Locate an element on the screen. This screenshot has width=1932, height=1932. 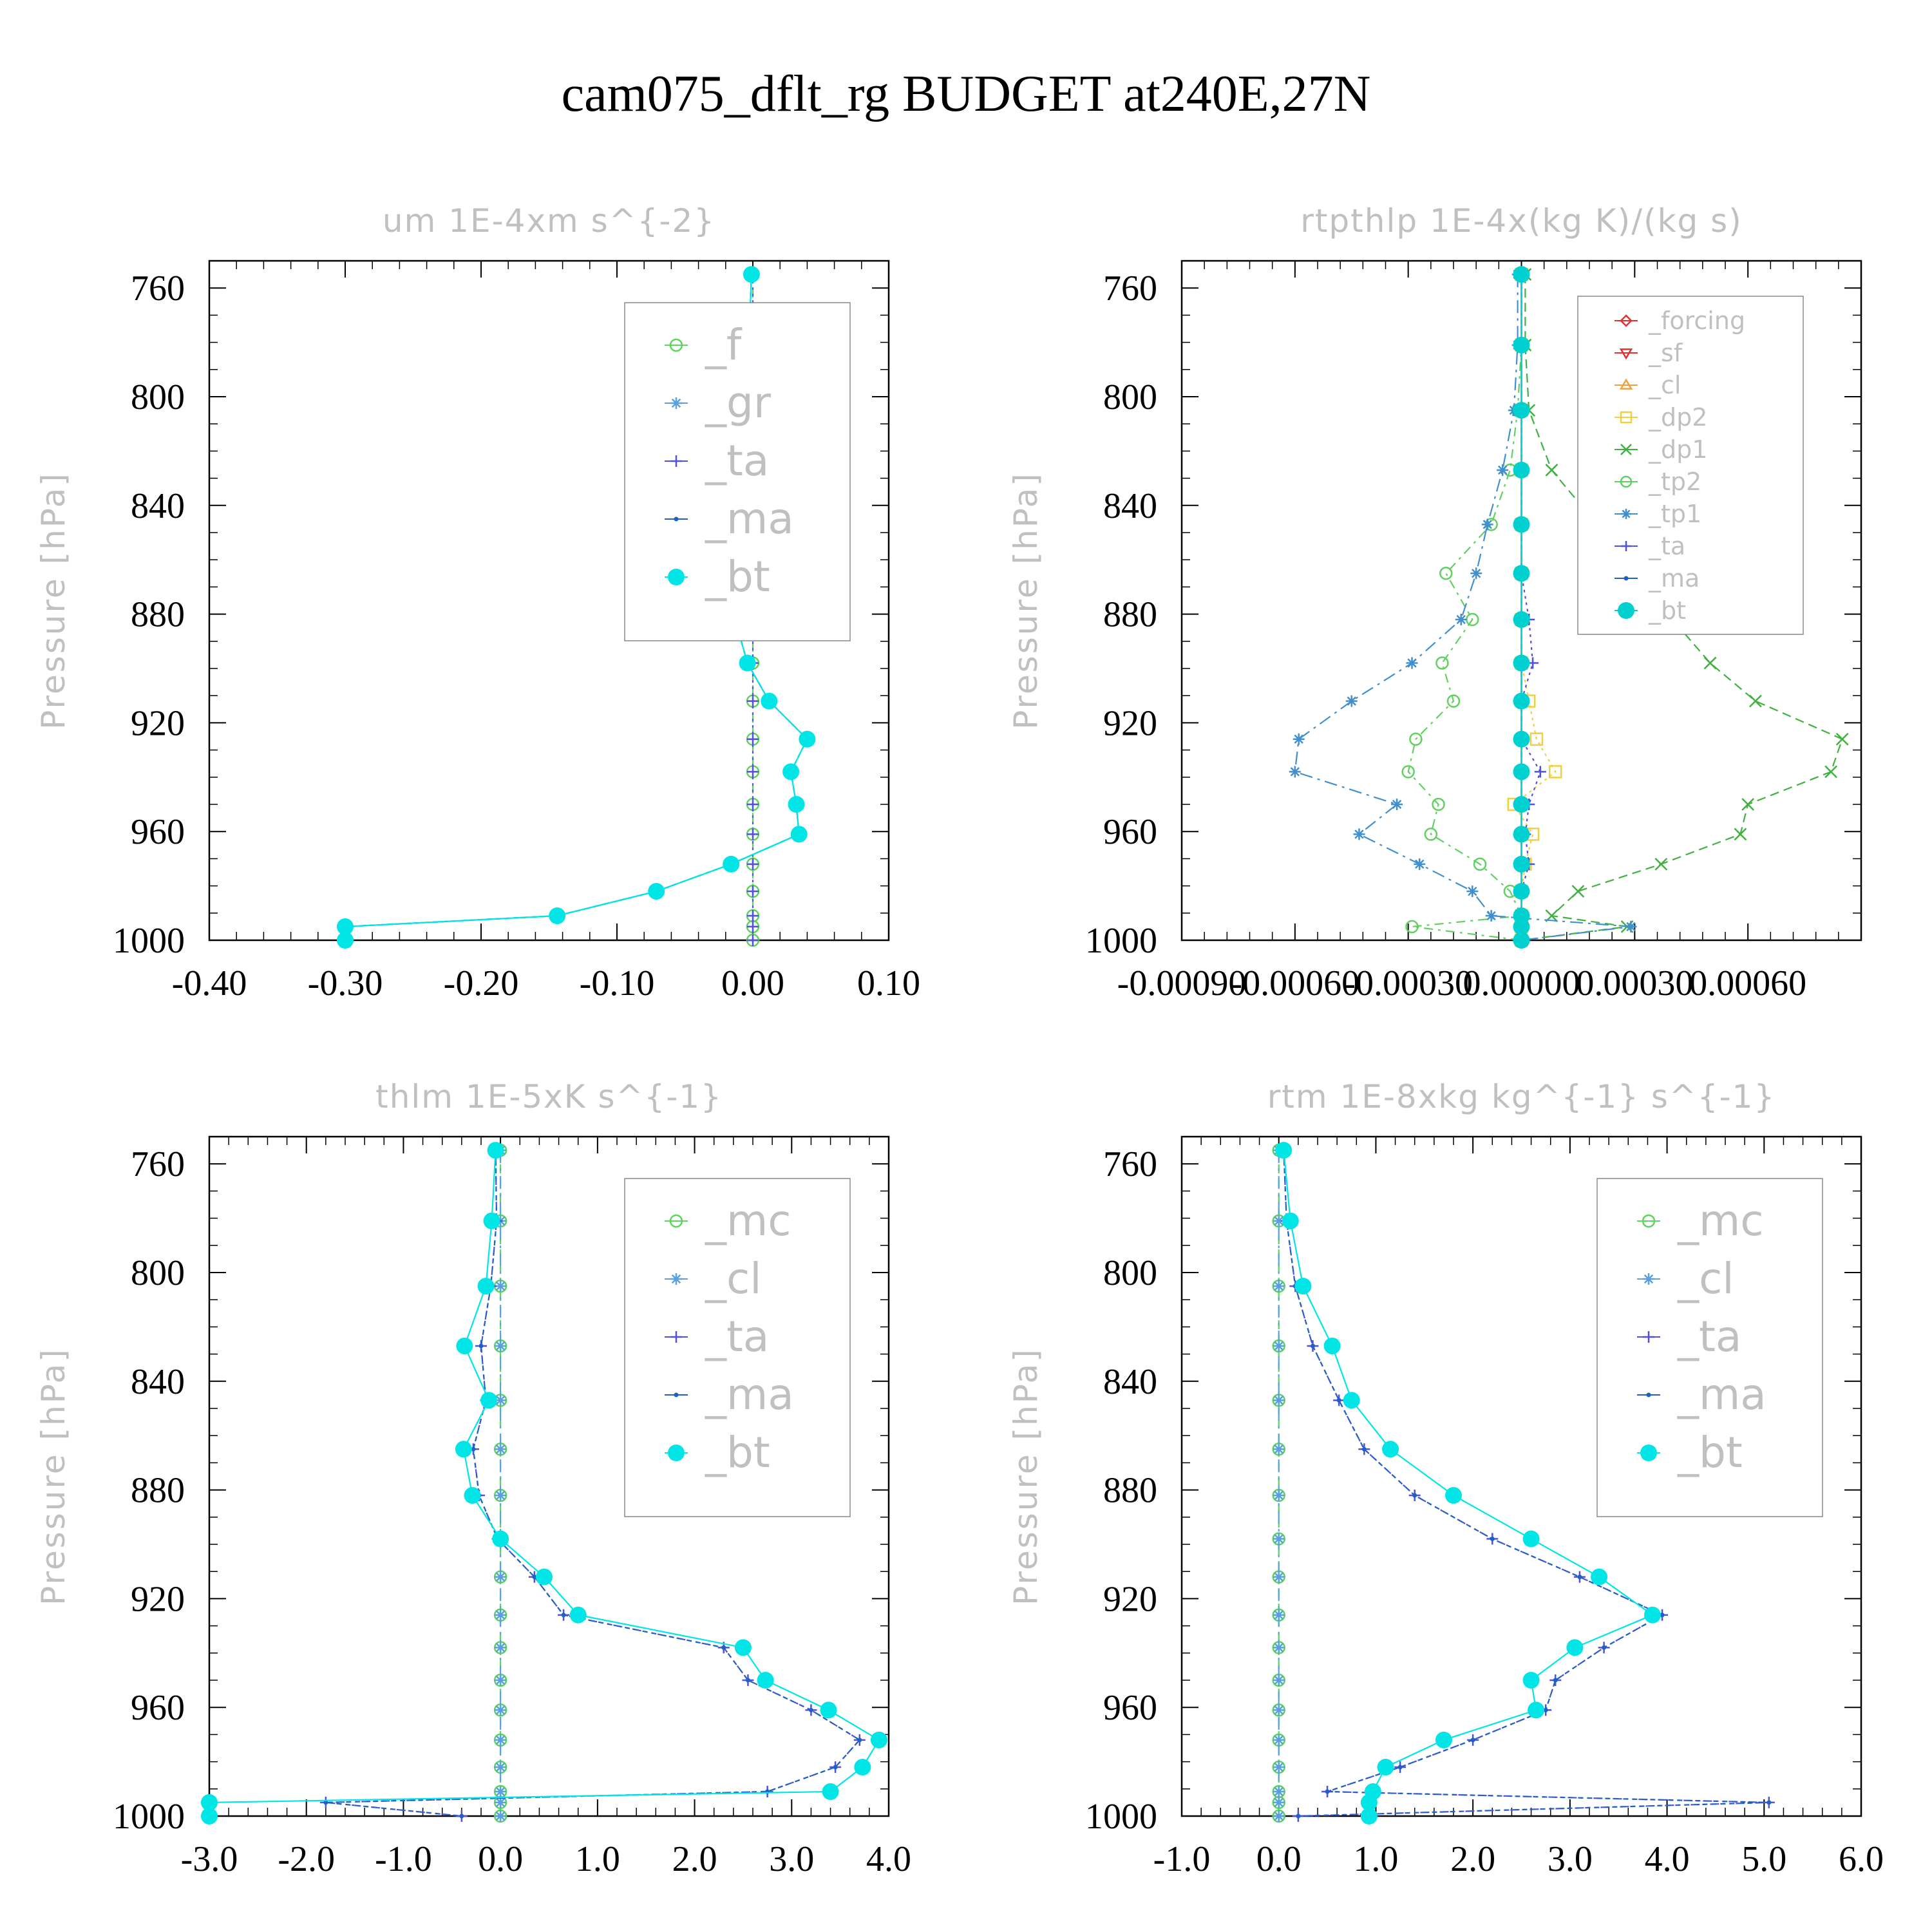
panel-title: thlm 1E-5xK s^{-1} is located at coordinates (549, 1096).